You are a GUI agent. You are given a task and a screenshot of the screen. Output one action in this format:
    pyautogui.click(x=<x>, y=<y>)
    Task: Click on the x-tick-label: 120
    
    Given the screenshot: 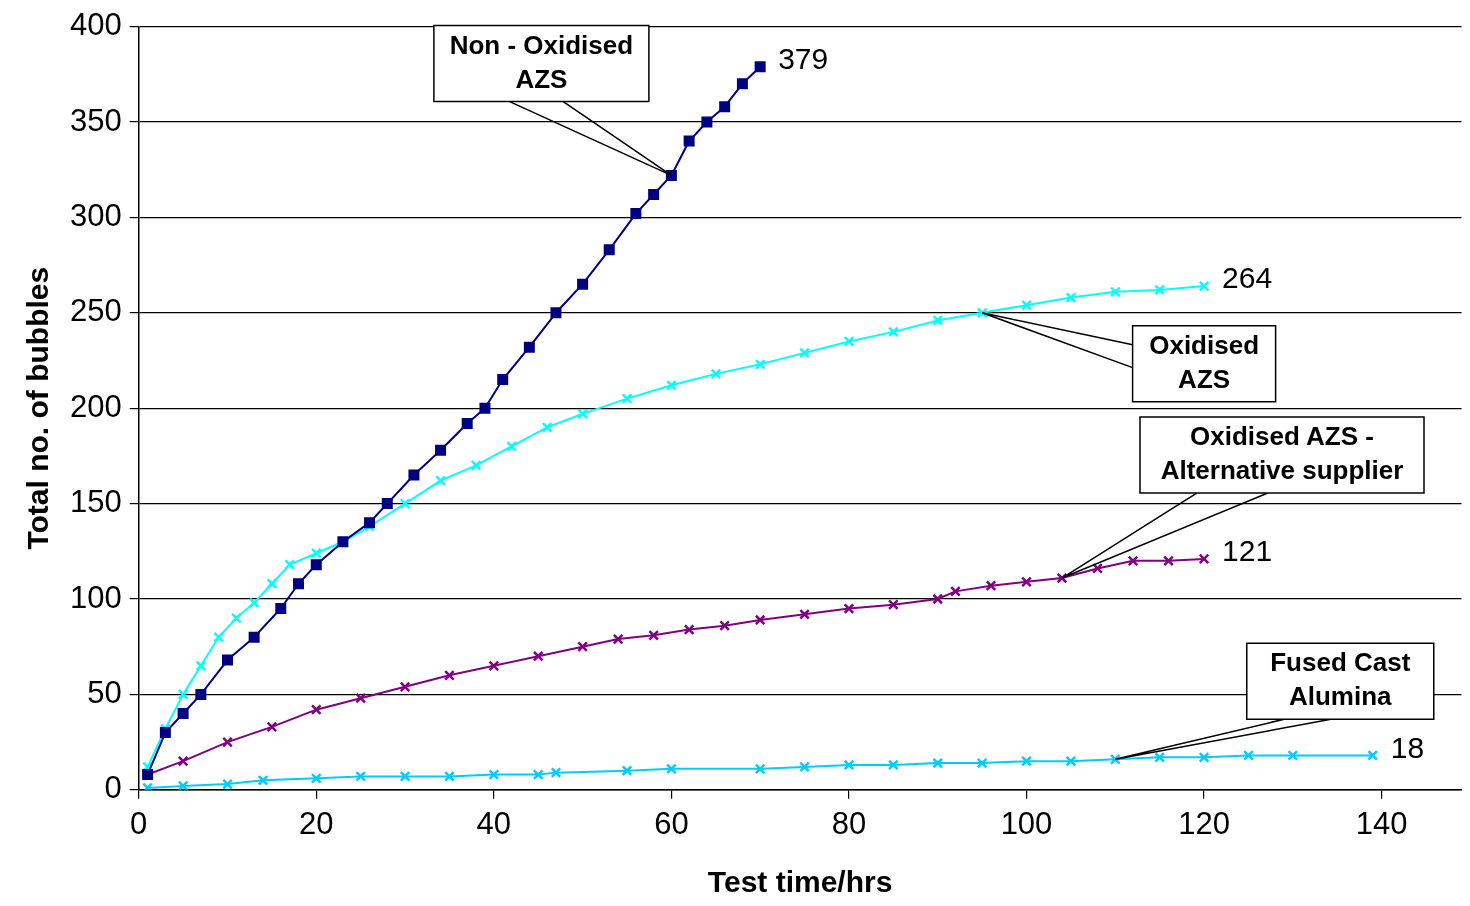 What is the action you would take?
    pyautogui.click(x=1204, y=823)
    